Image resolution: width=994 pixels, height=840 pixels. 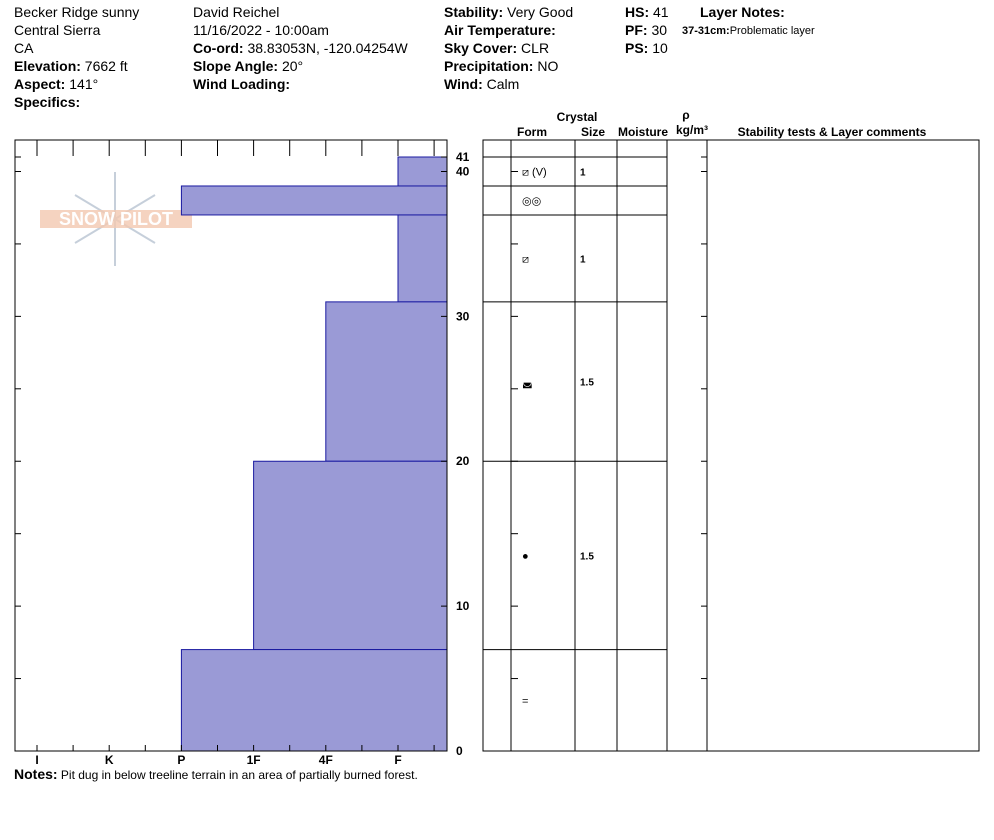 What do you see at coordinates (474, 12) in the screenshot?
I see `header-label: Stability:` at bounding box center [474, 12].